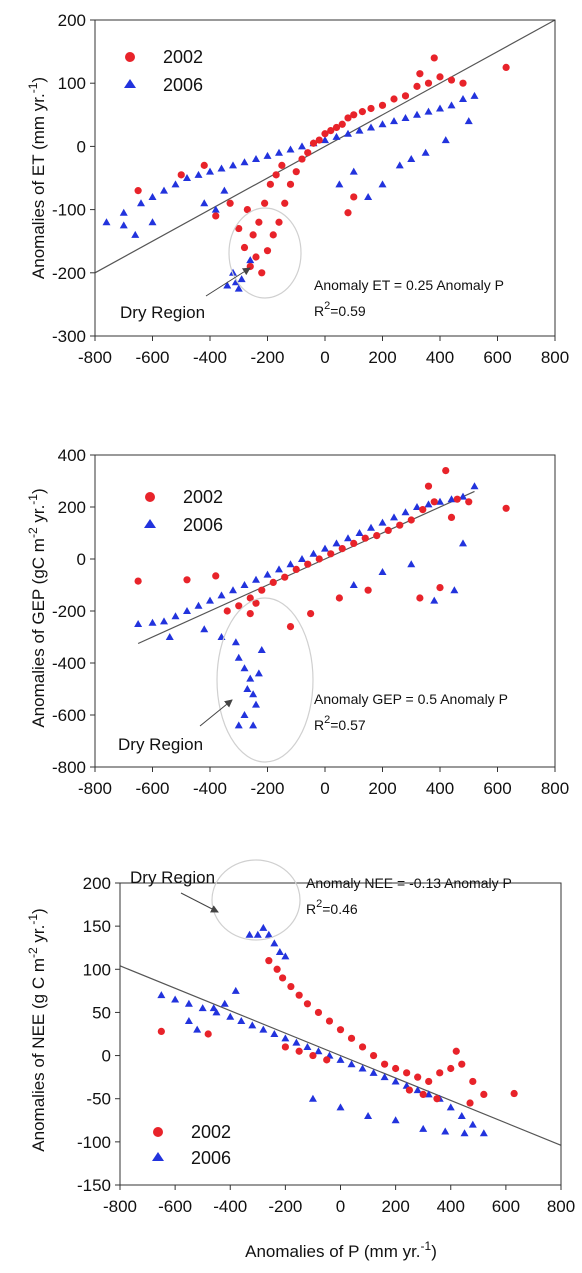 The image size is (582, 1273). Describe the element at coordinates (37, 1029) in the screenshot. I see `panel-nee-ylabel: Anomalies of NEE (g C m-2 yr.-1)` at that location.